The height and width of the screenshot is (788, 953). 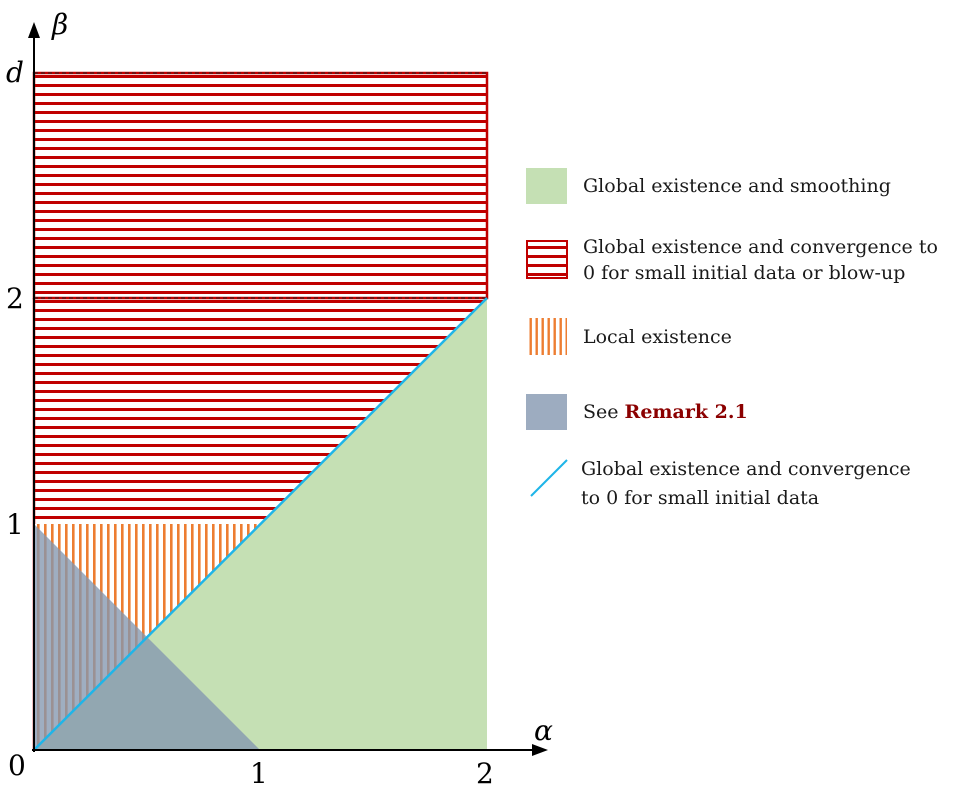 What do you see at coordinates (546, 186) in the screenshot?
I see `legend-swatch-green` at bounding box center [546, 186].